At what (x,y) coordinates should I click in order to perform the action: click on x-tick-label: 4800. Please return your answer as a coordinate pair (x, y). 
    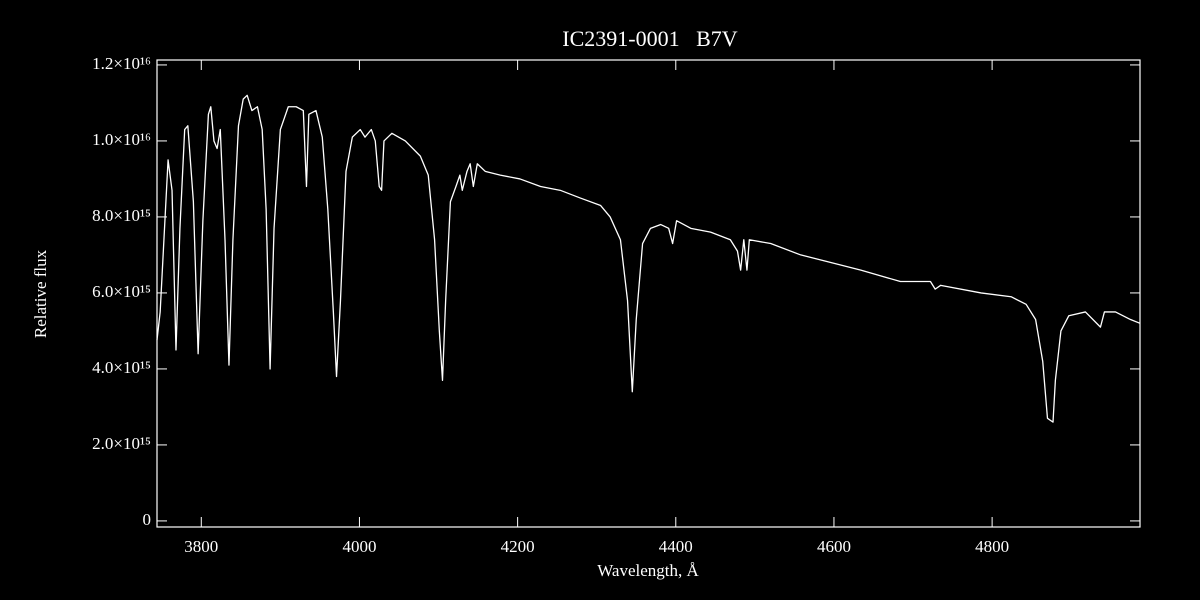
    Looking at the image, I should click on (992, 546).